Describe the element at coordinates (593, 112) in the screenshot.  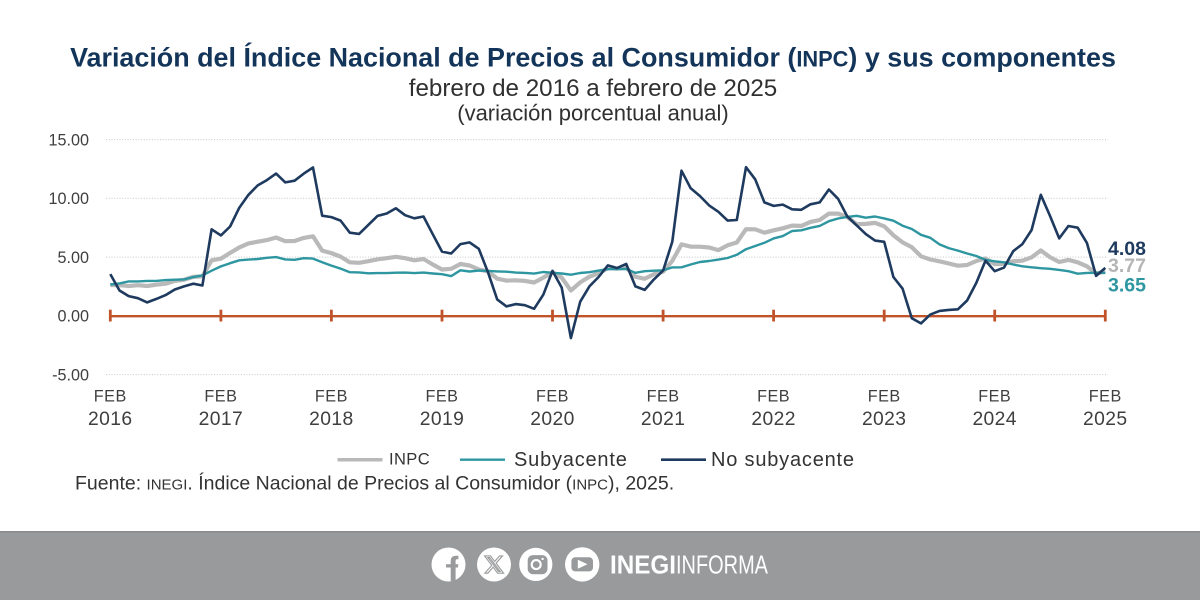
I see `svg-text: (variación porcentual anual)` at that location.